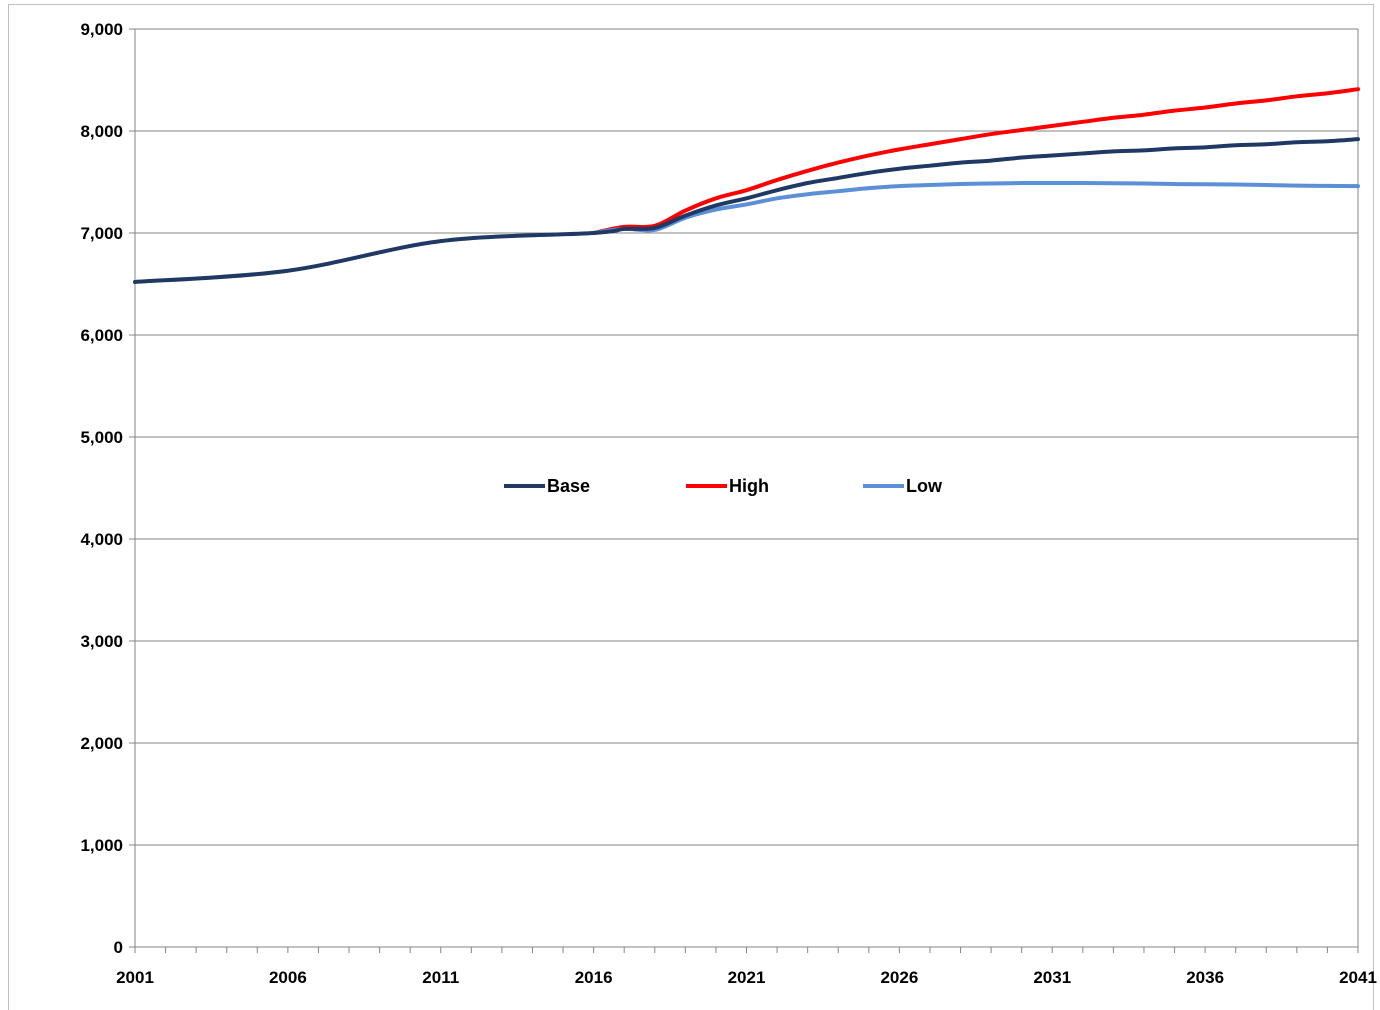  What do you see at coordinates (899, 977) in the screenshot?
I see `x-tick-label: 2026` at bounding box center [899, 977].